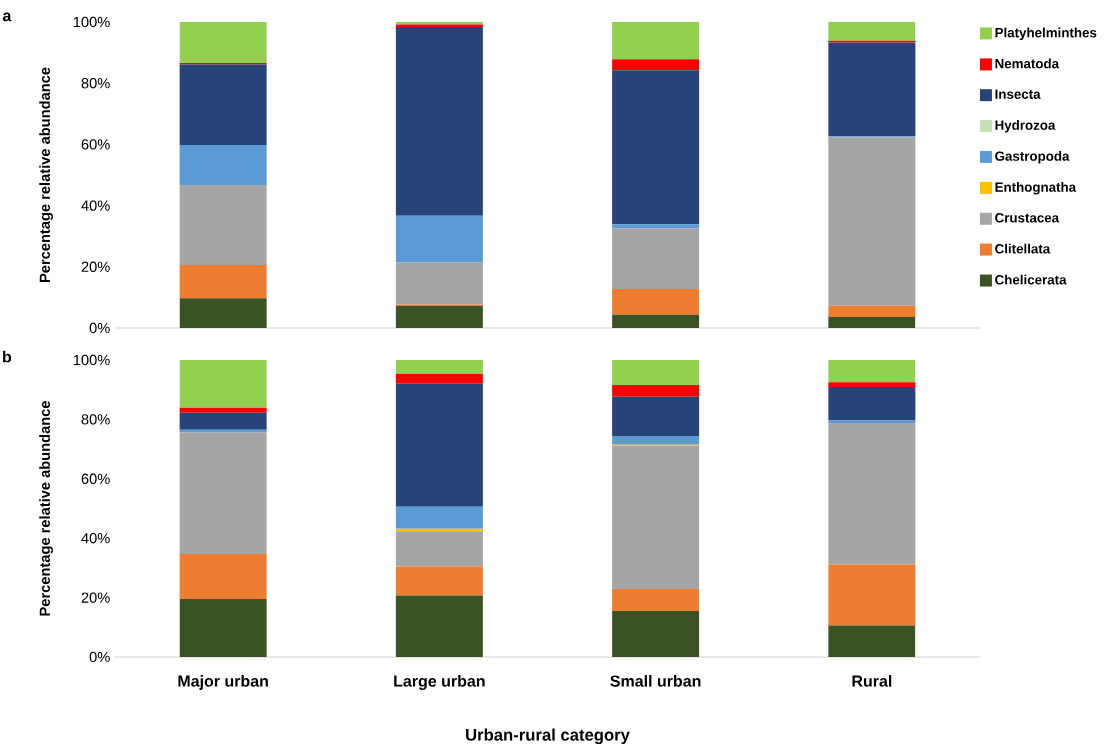 Image resolution: width=1106 pixels, height=752 pixels. I want to click on legend-label: Nematoda, so click(1027, 63).